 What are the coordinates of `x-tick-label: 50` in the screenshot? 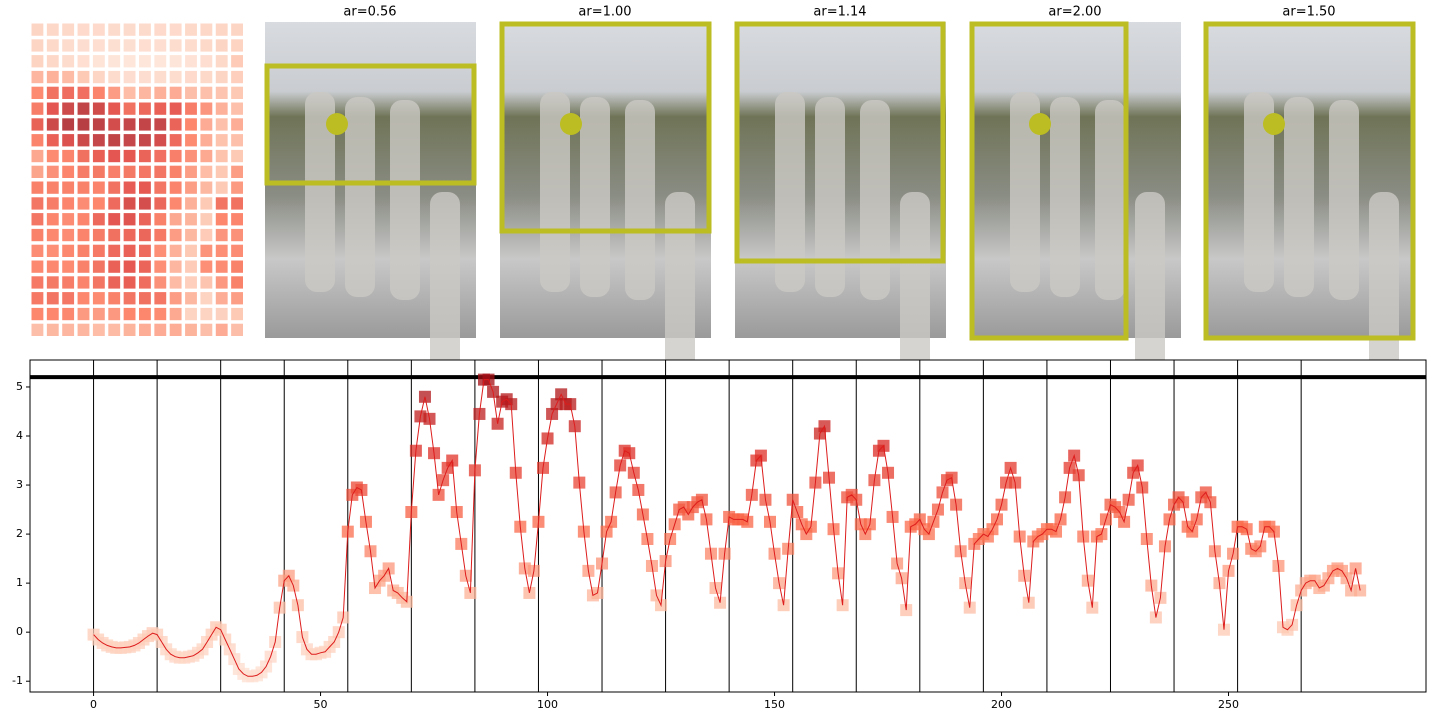 It's located at (321, 704).